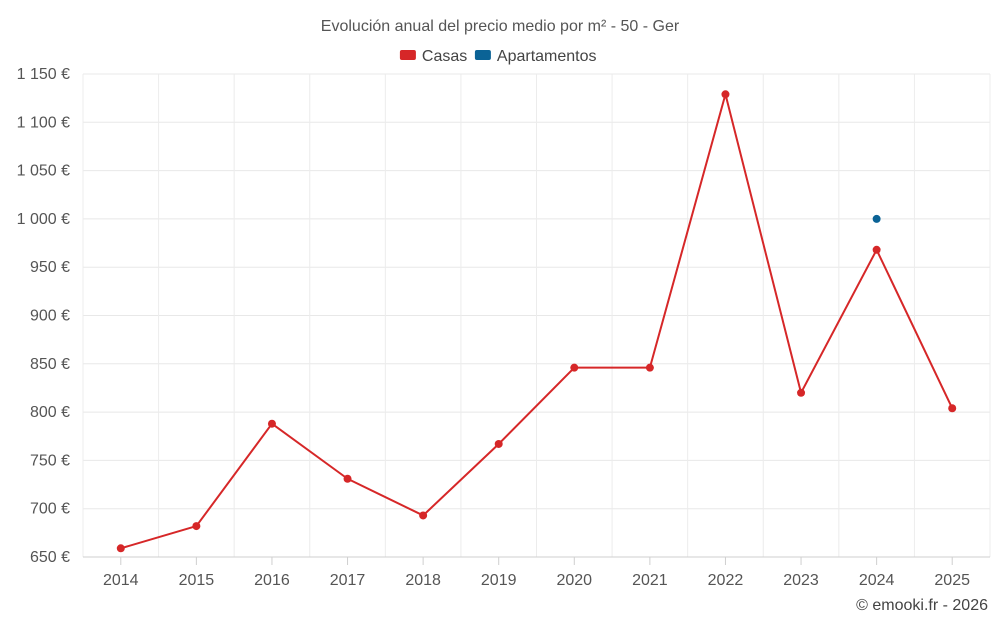 Image resolution: width=1000 pixels, height=630 pixels. What do you see at coordinates (726, 580) in the screenshot?
I see `x-tick-label: 2022` at bounding box center [726, 580].